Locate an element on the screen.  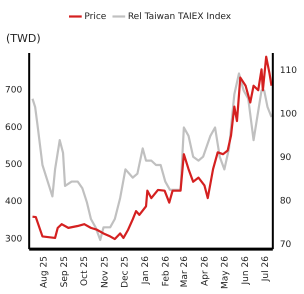
y2-tick-label: 90 is located at coordinates (286, 157).